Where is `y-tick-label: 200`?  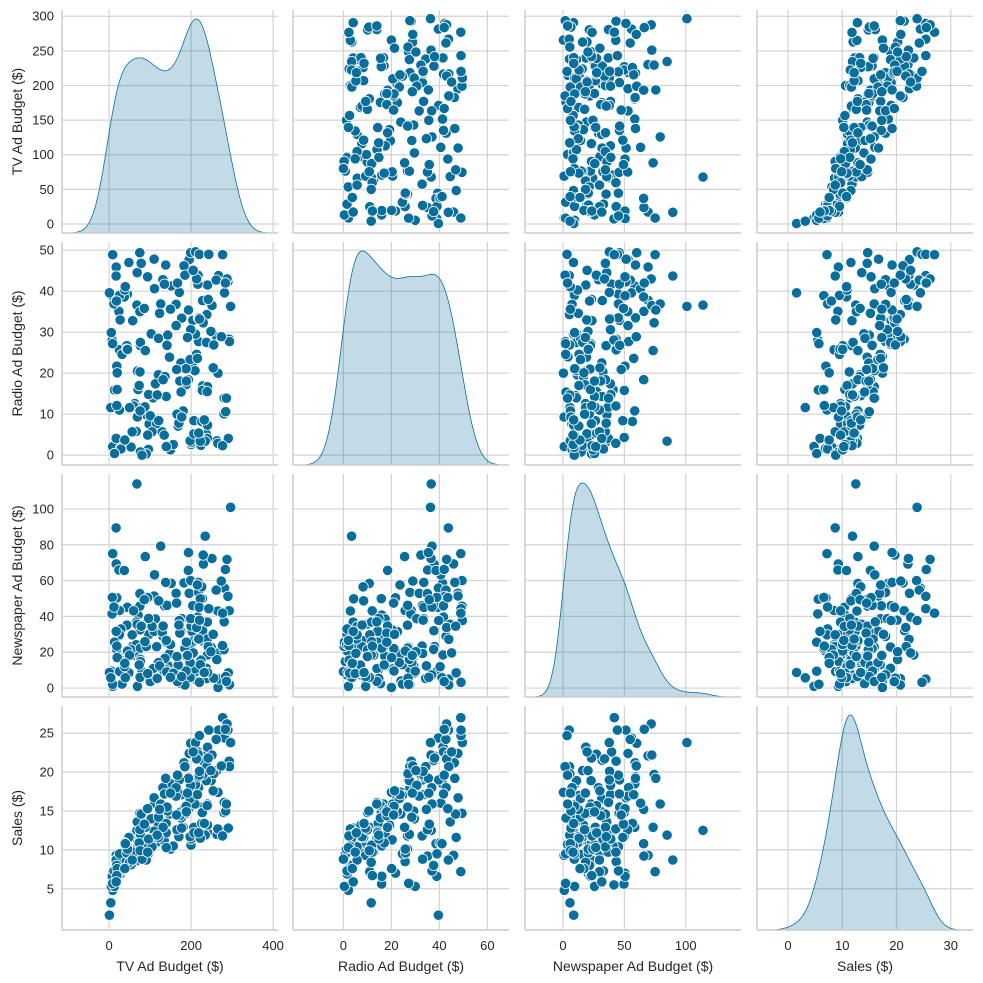 y-tick-label: 200 is located at coordinates (43, 85).